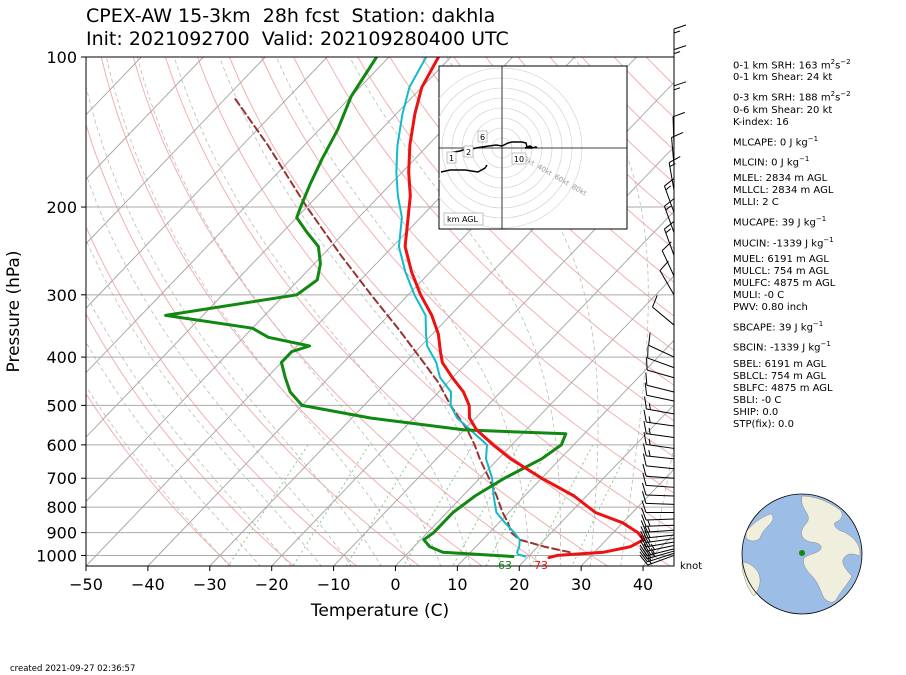  What do you see at coordinates (838, 98) in the screenshot?
I see `index-unit: s` at bounding box center [838, 98].